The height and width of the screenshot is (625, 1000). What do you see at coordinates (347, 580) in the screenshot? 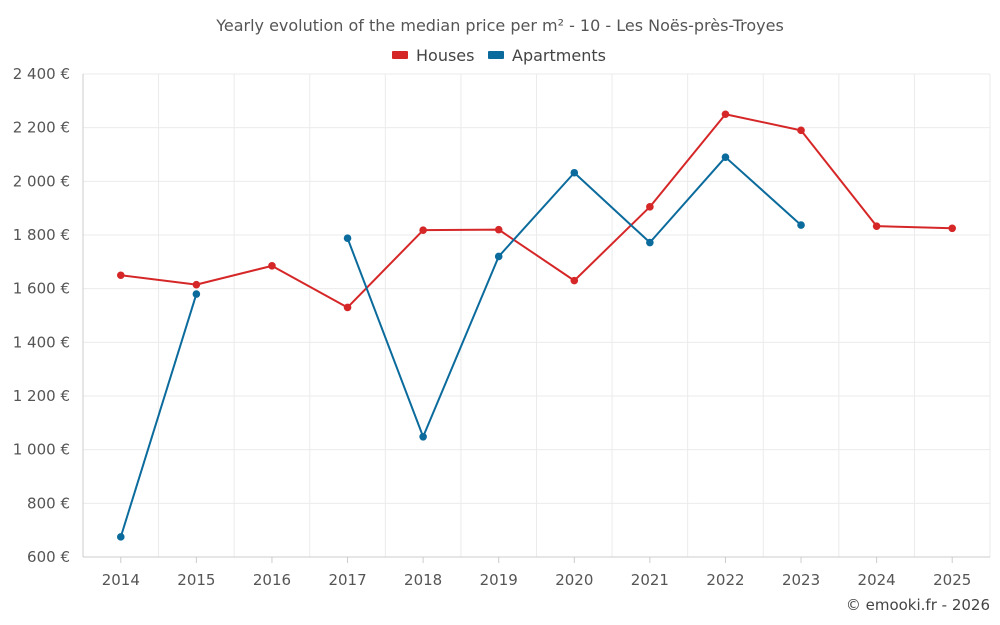
I see `x-tick-label: 2017` at bounding box center [347, 580].